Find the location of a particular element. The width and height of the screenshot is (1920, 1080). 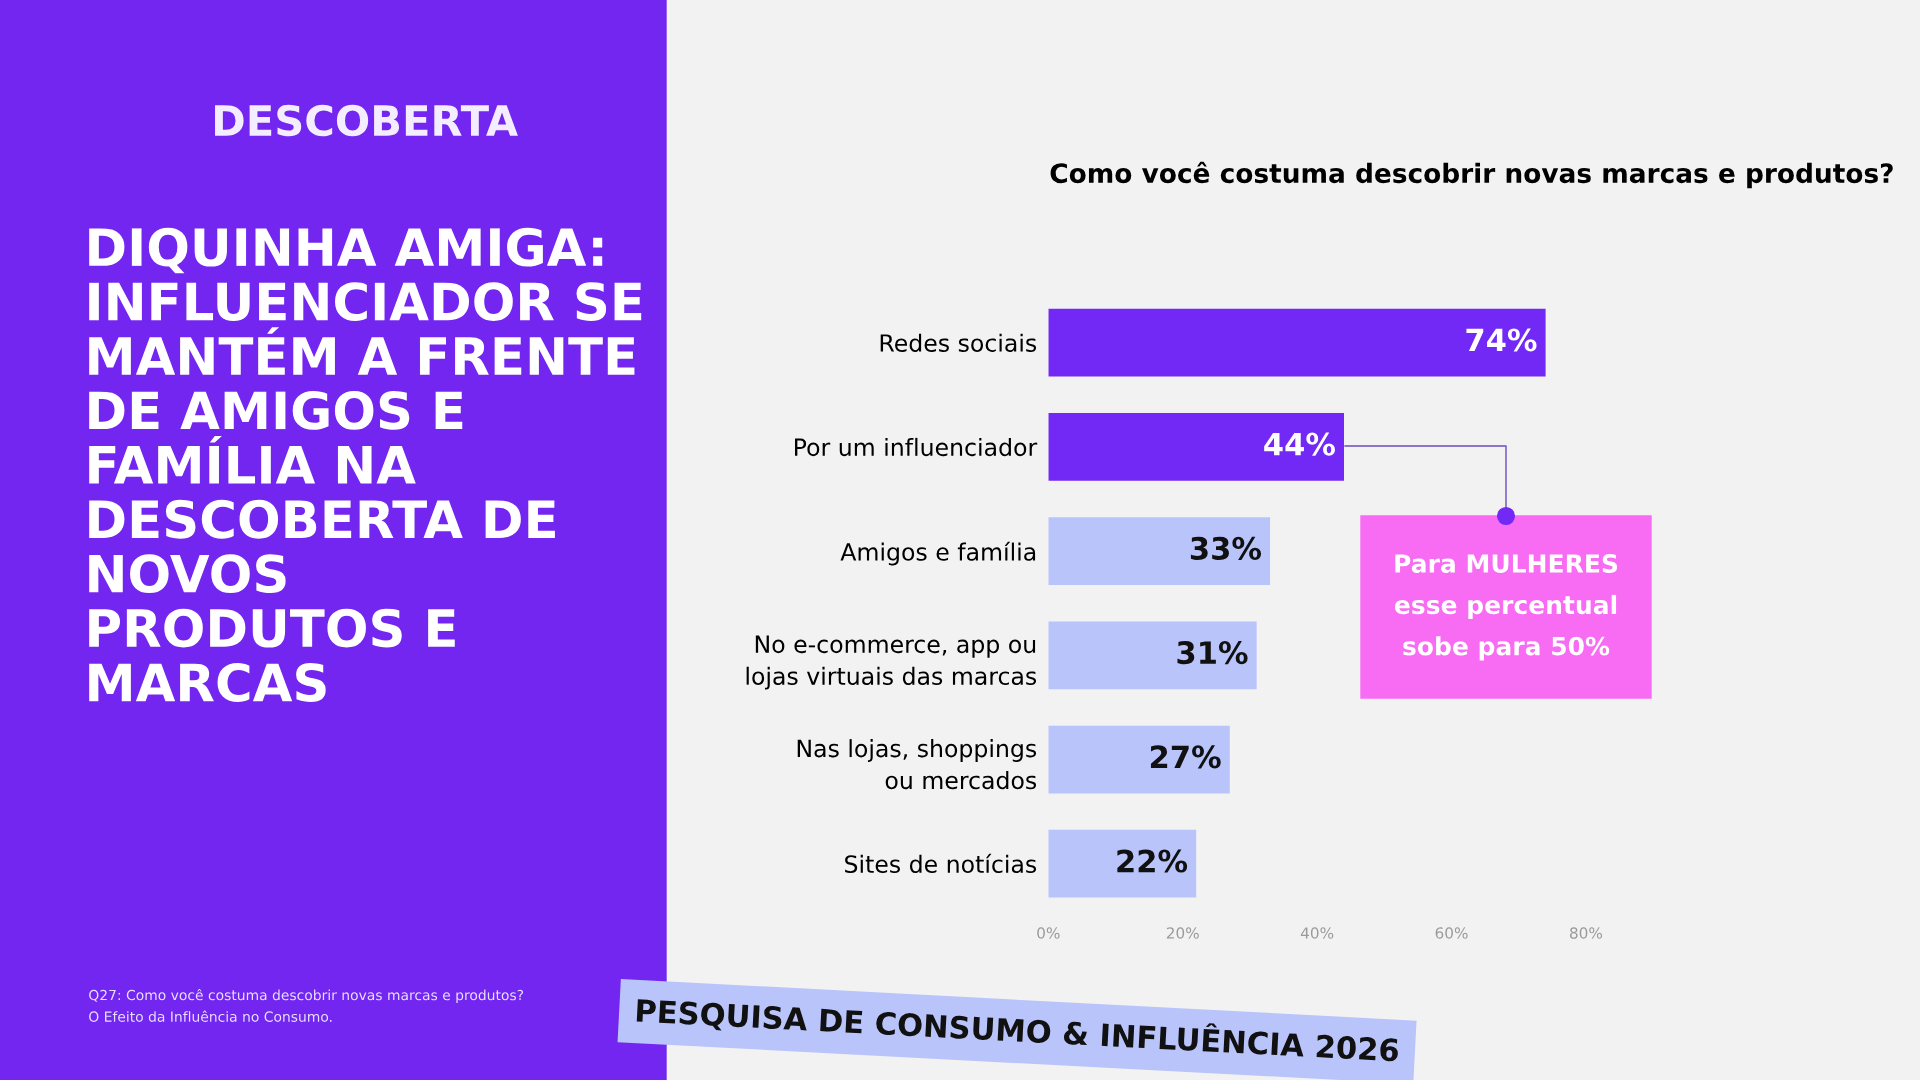

data-label: 44% is located at coordinates (1299, 444).